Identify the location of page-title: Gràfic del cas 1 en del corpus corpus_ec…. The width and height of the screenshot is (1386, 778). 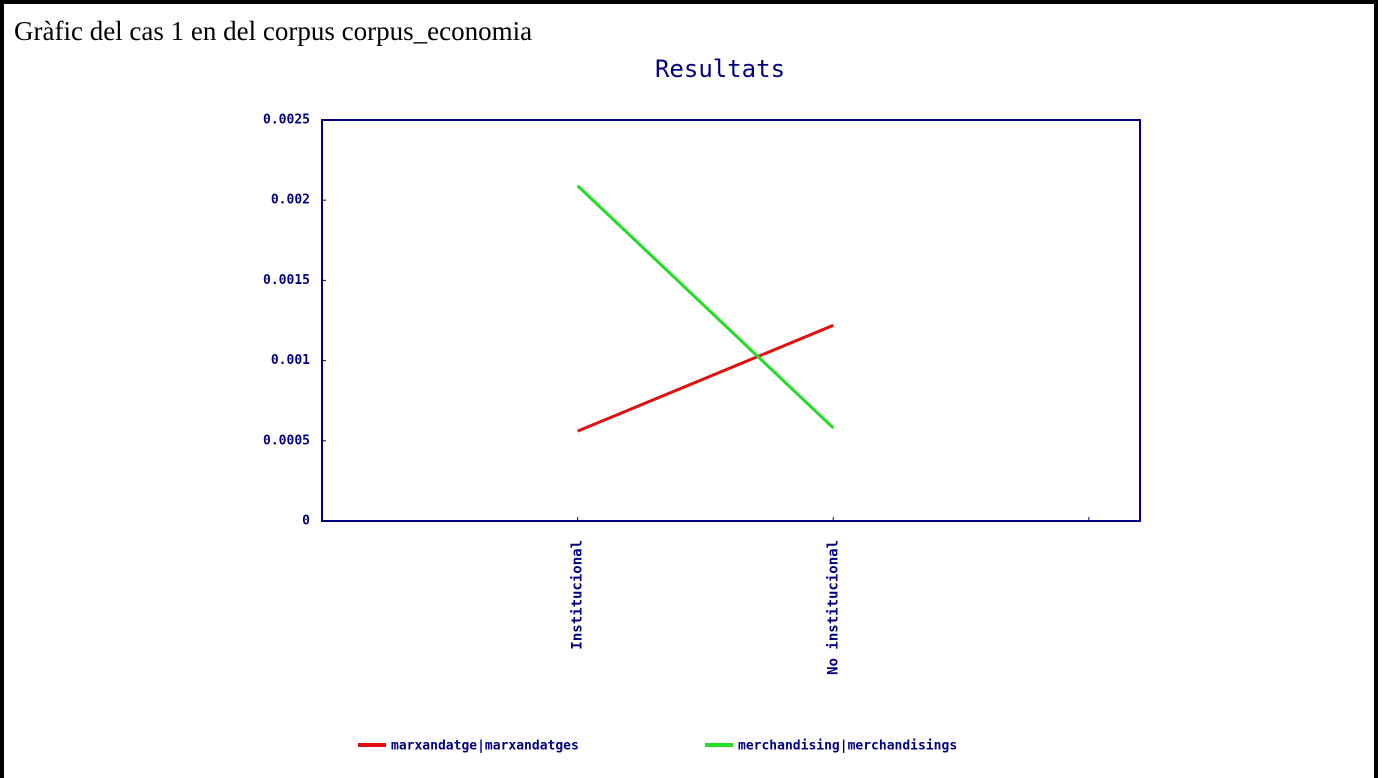
(273, 31).